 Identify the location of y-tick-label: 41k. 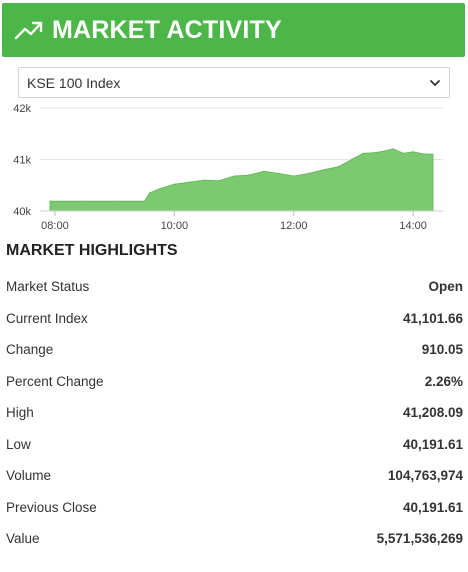
(22, 161).